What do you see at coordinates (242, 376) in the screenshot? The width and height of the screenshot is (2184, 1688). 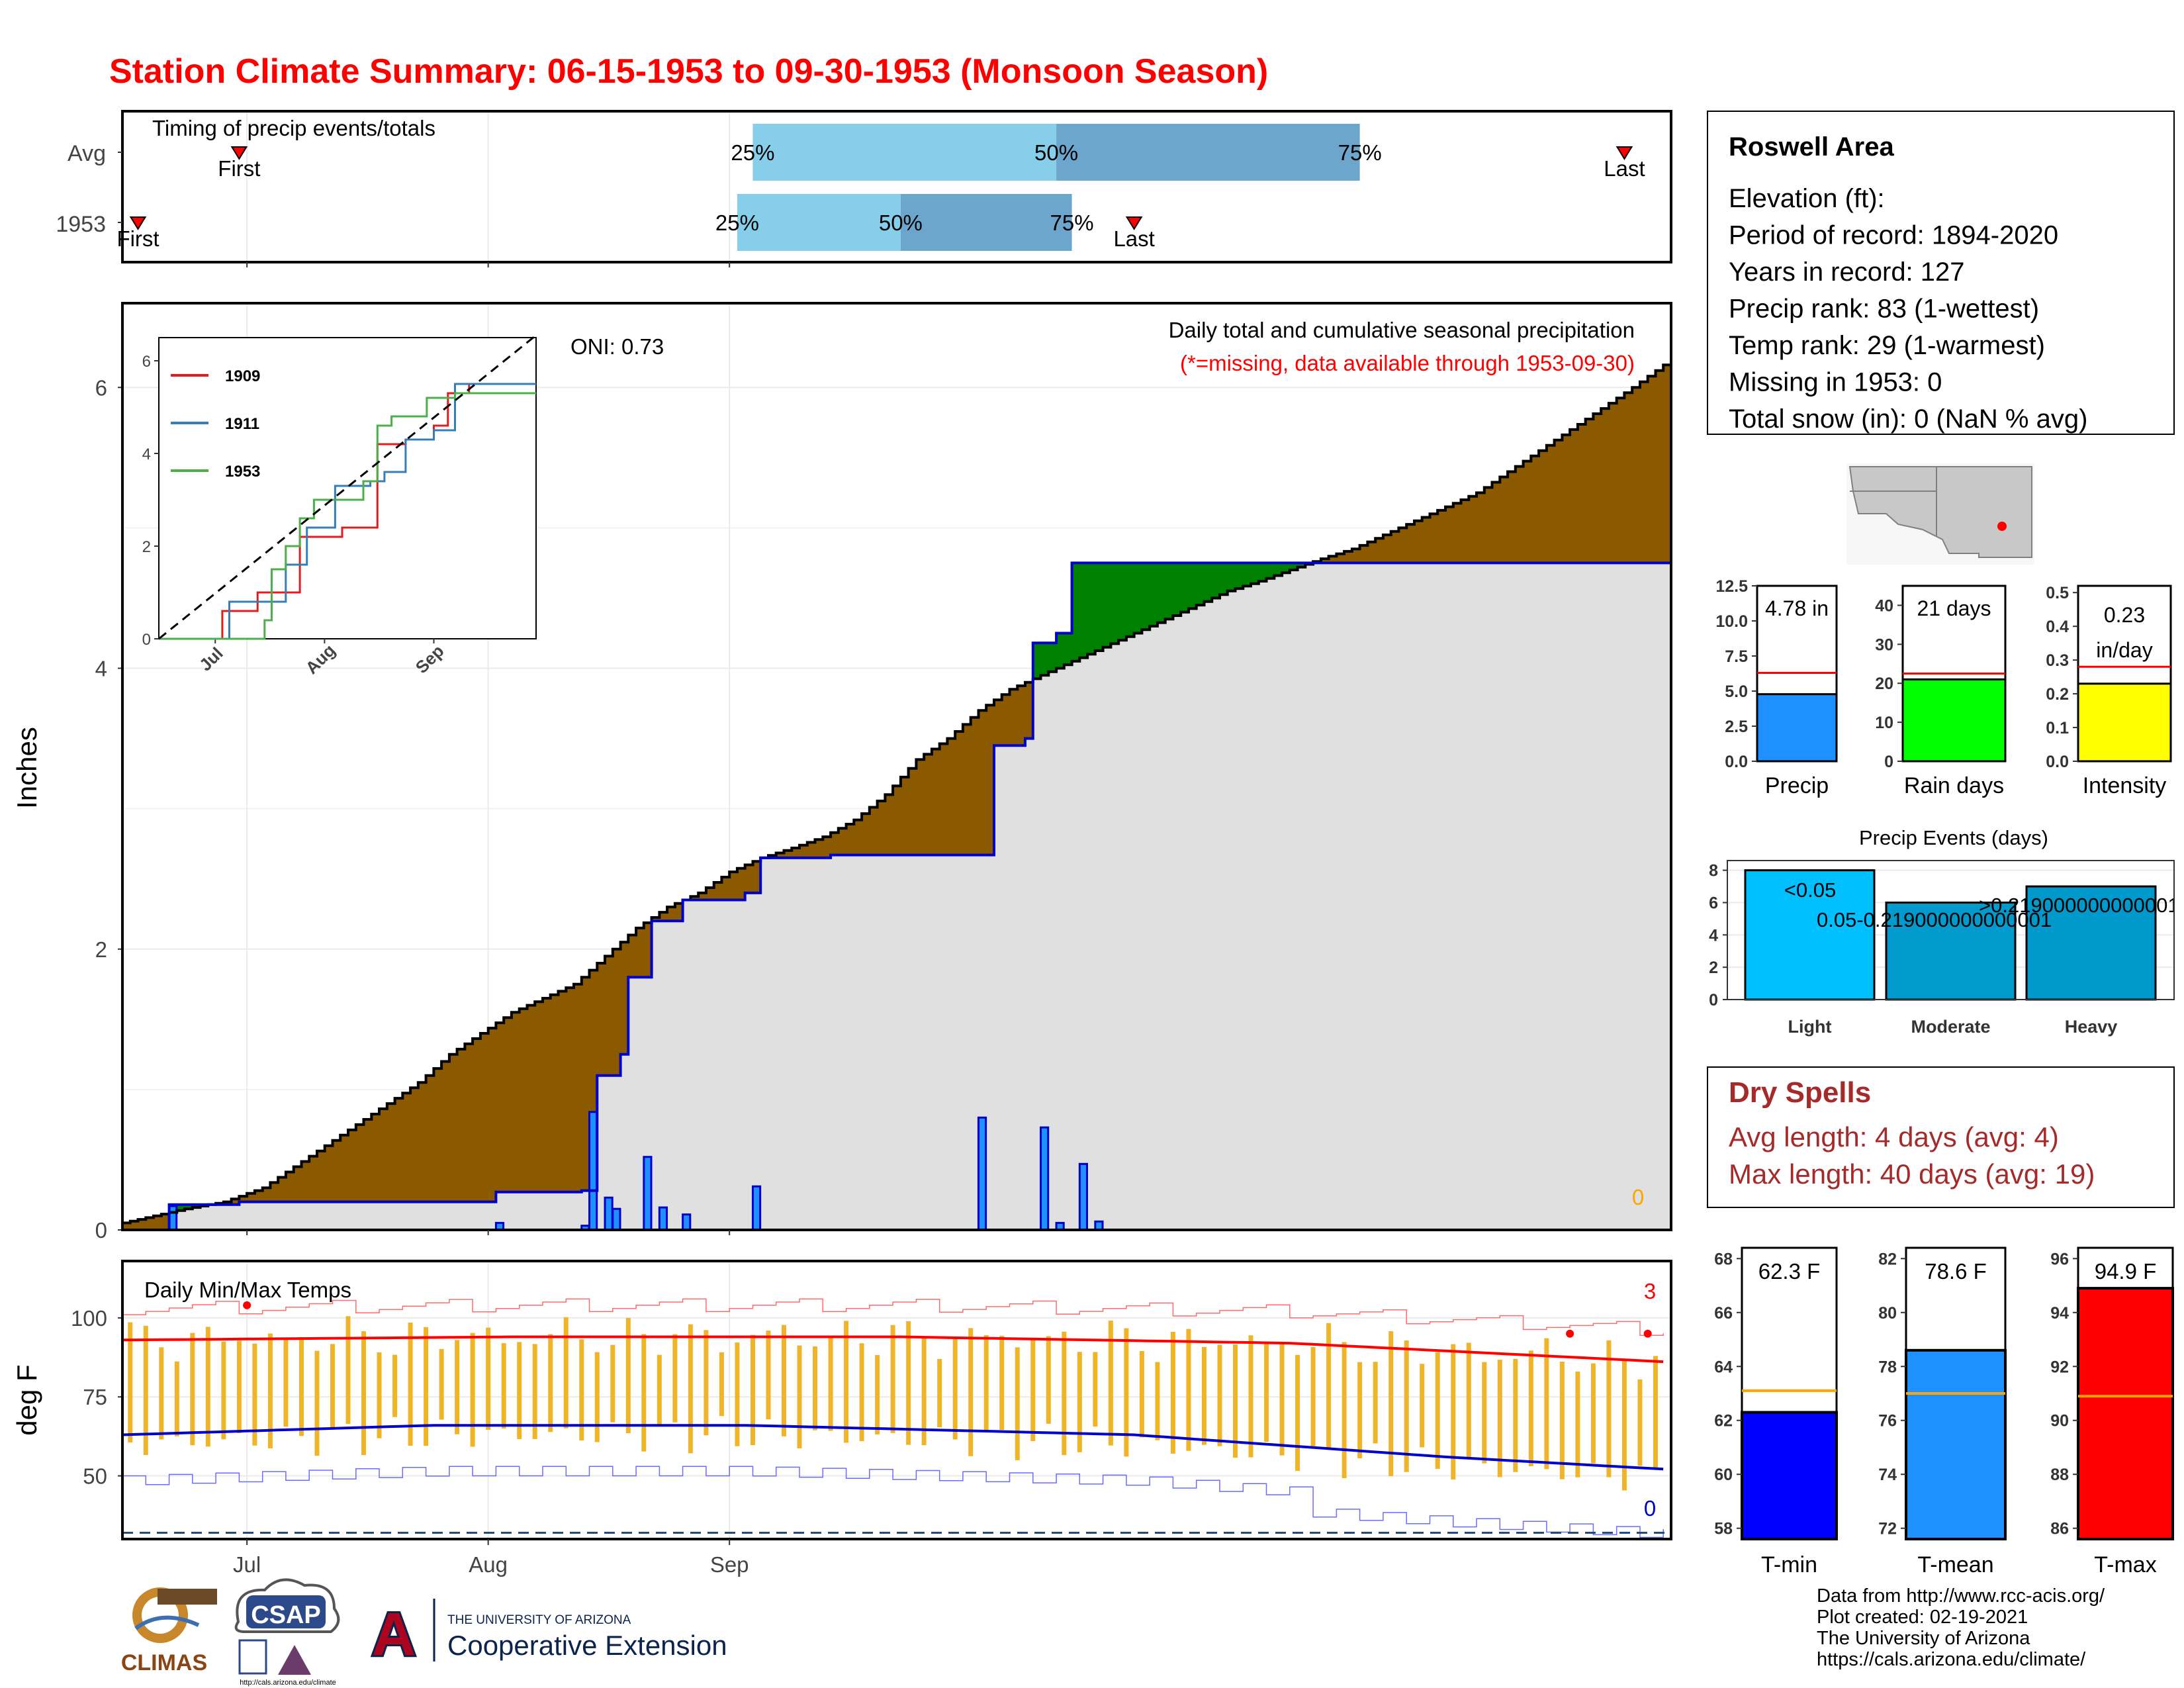 I see `inset-legend-label: 1909` at bounding box center [242, 376].